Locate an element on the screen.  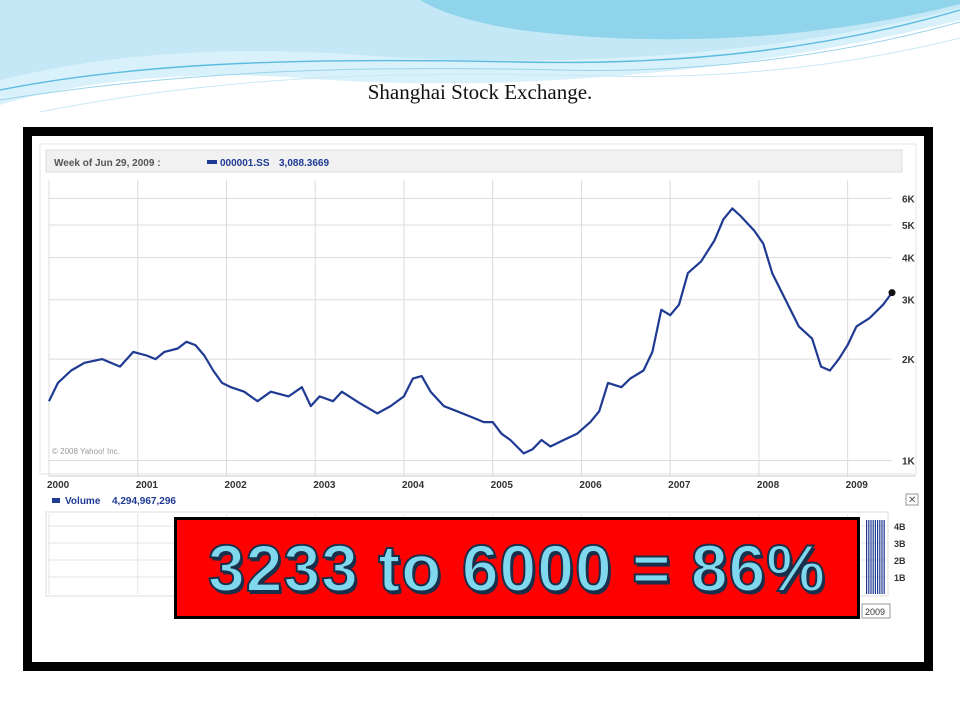
callout-box: 3233 to 6000 = 86% is located at coordinates (517, 568).